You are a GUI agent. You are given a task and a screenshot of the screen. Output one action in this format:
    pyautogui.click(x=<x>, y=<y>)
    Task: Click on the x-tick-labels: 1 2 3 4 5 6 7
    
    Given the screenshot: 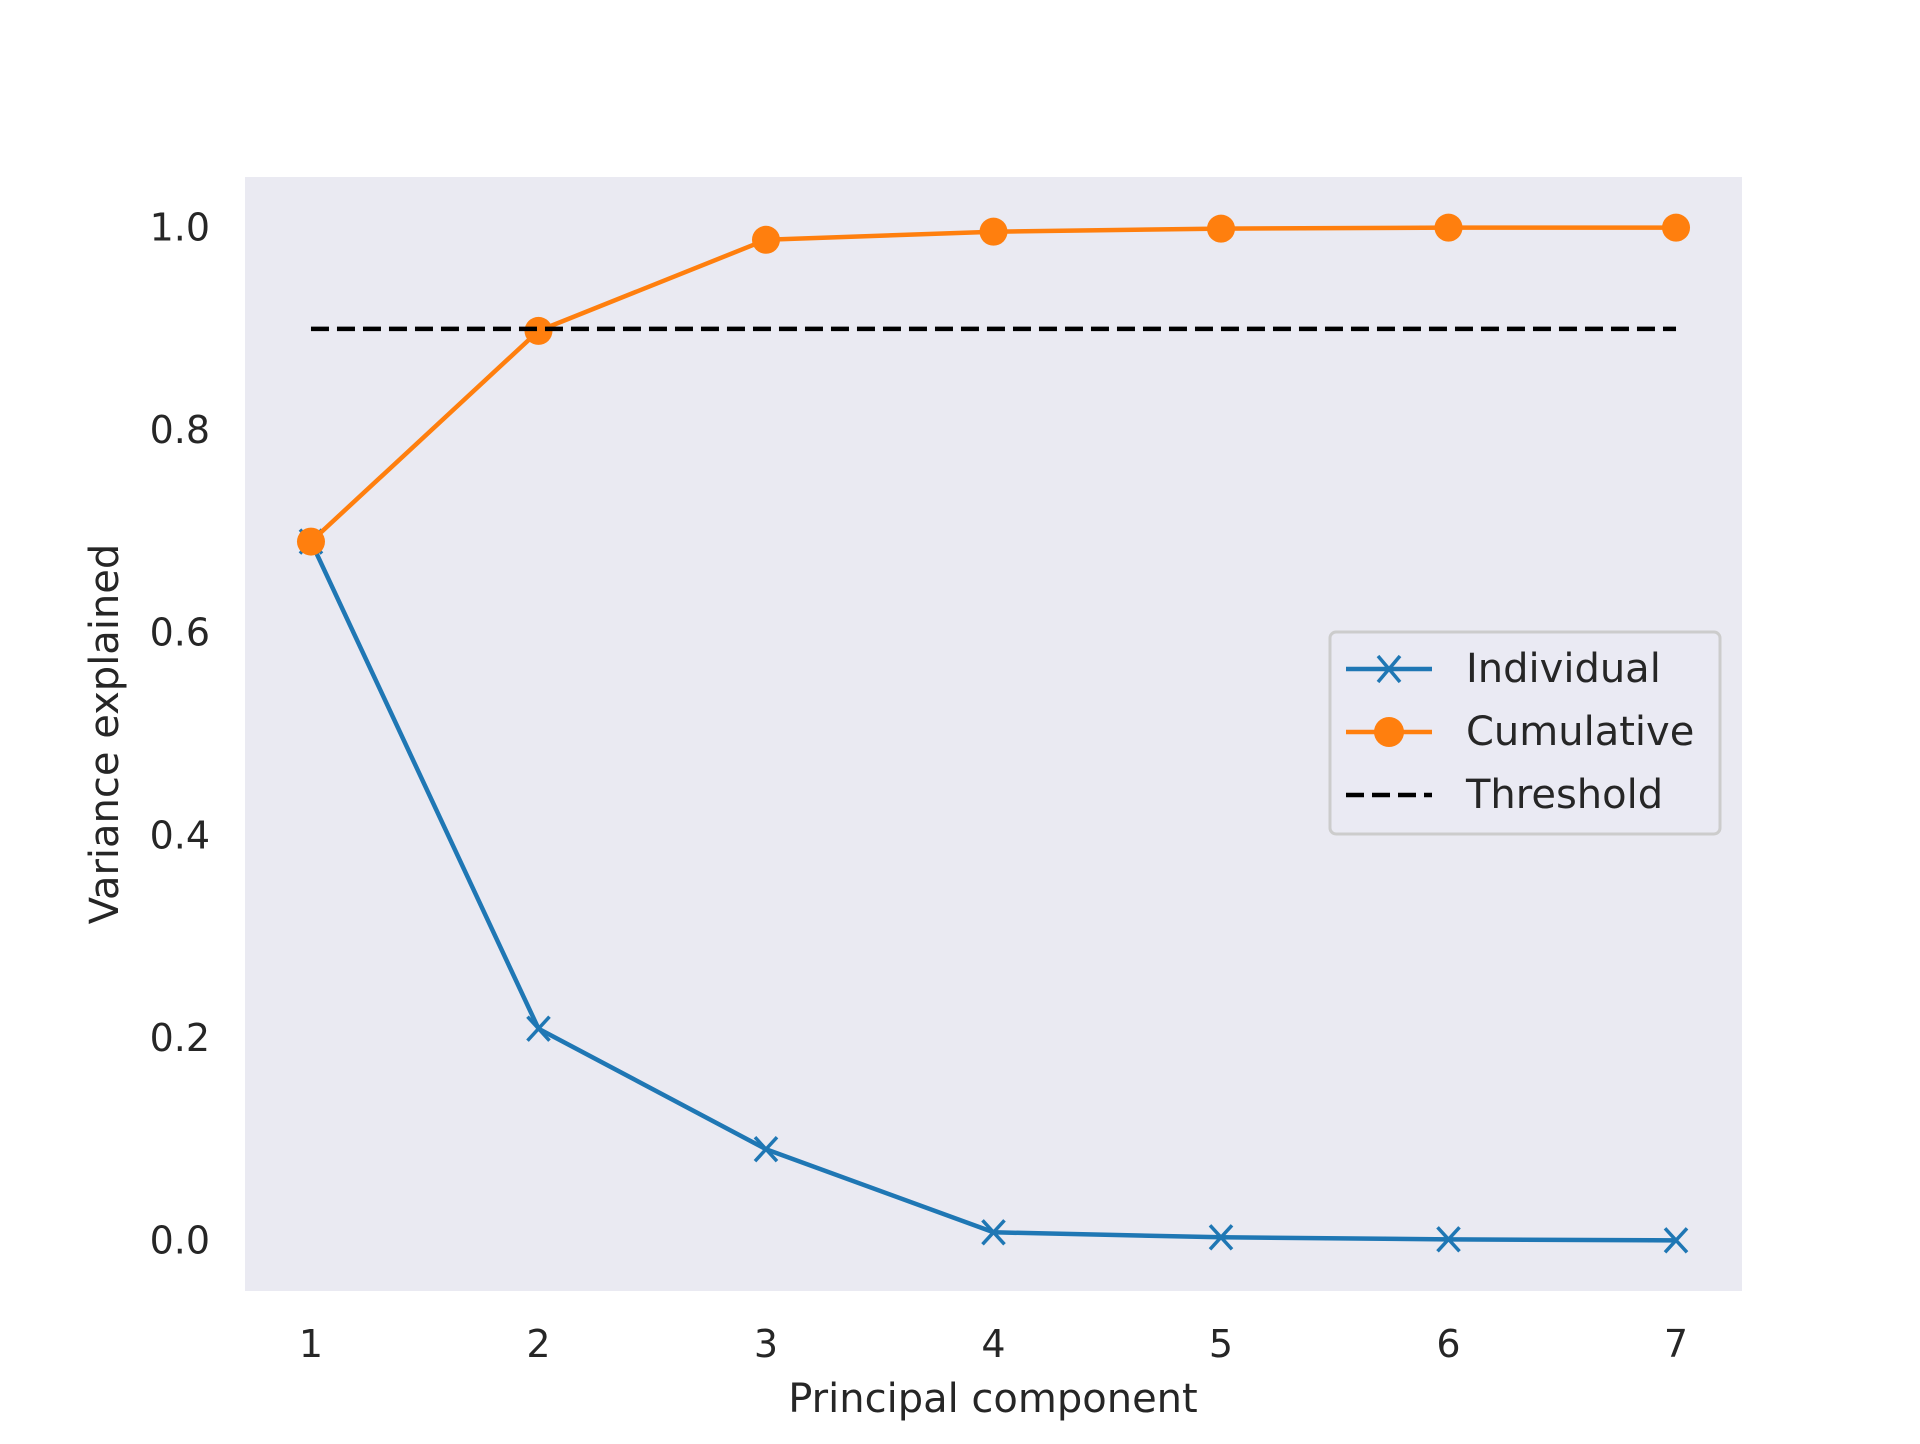 What is the action you would take?
    pyautogui.click(x=993, y=1344)
    